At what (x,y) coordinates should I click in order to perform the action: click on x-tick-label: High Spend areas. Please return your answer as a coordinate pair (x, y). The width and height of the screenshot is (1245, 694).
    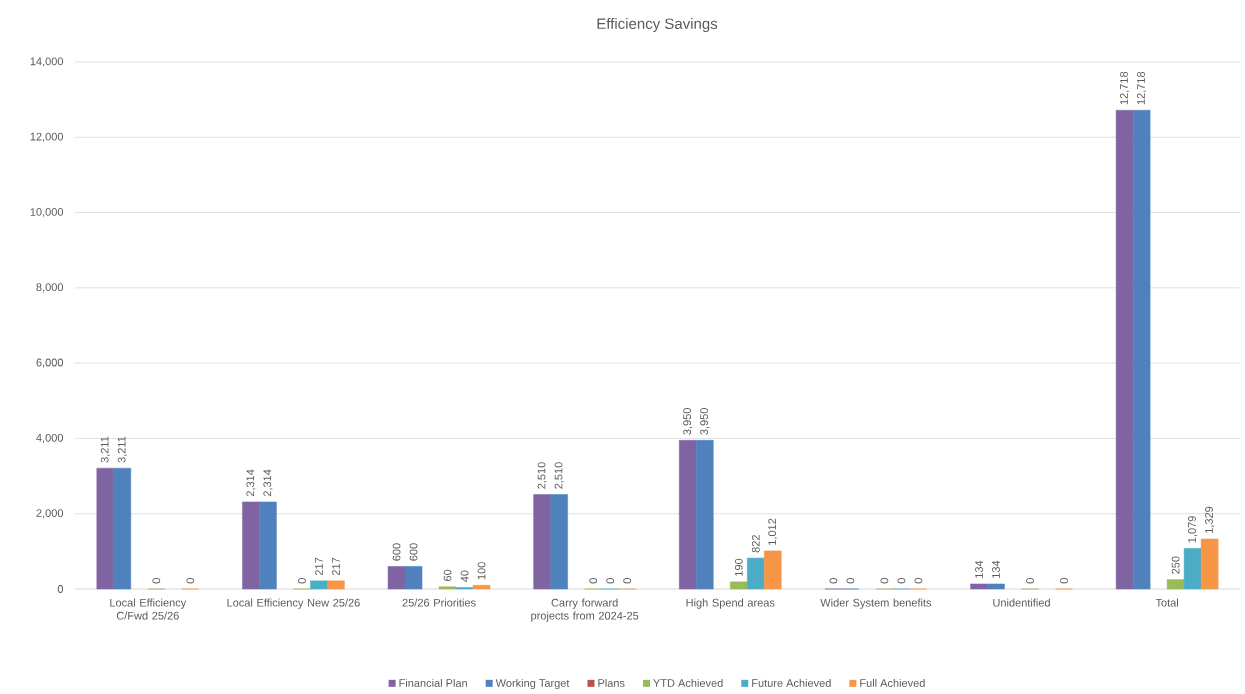
    Looking at the image, I should click on (730, 603).